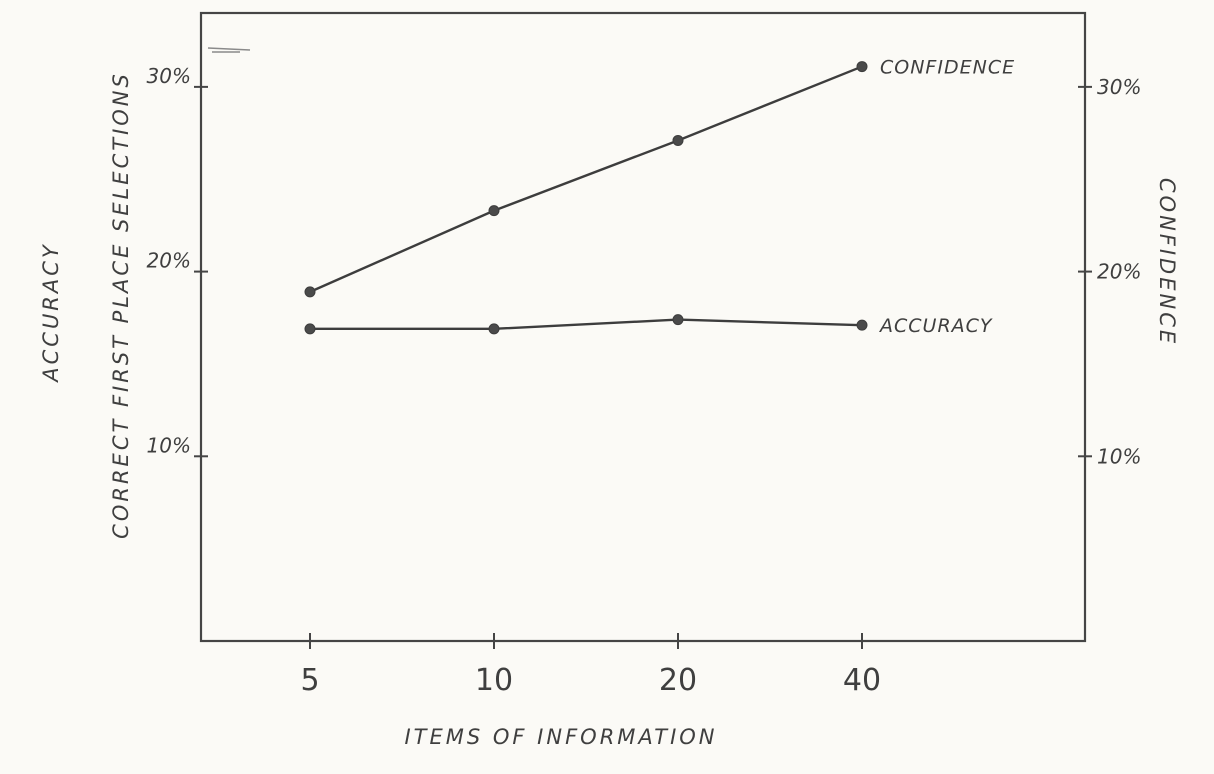 The height and width of the screenshot is (774, 1214). I want to click on accuracy-series-label: ACCURACY, so click(935, 326).